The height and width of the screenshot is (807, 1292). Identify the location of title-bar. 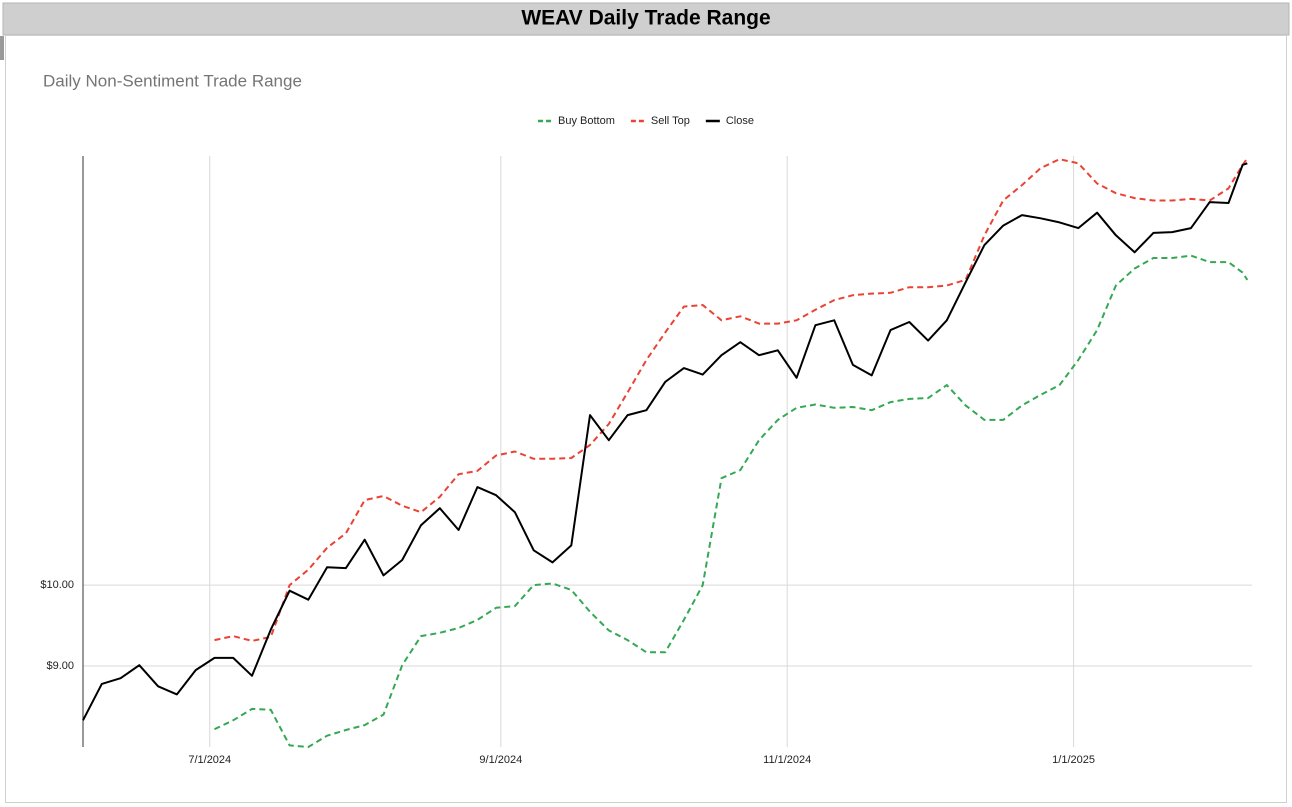
(646, 19).